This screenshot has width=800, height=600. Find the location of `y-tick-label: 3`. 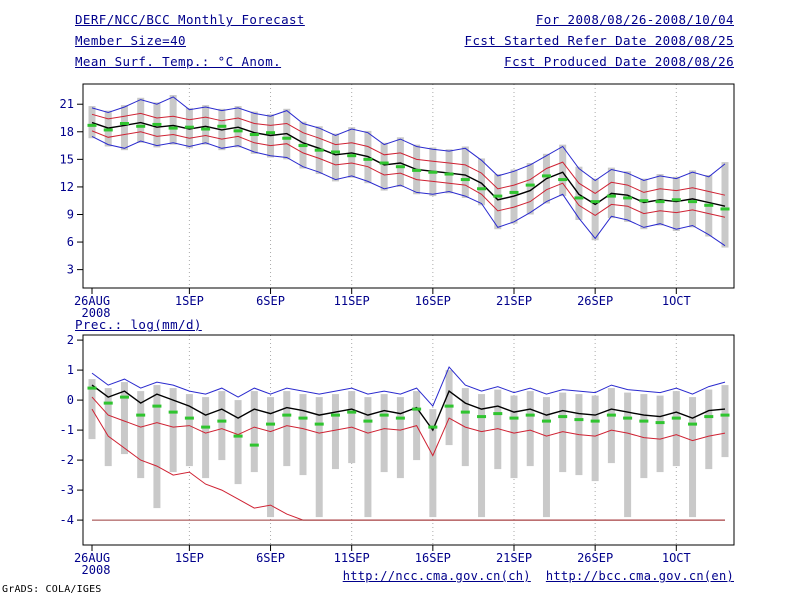

y-tick-label: 3 is located at coordinates (70, 270).